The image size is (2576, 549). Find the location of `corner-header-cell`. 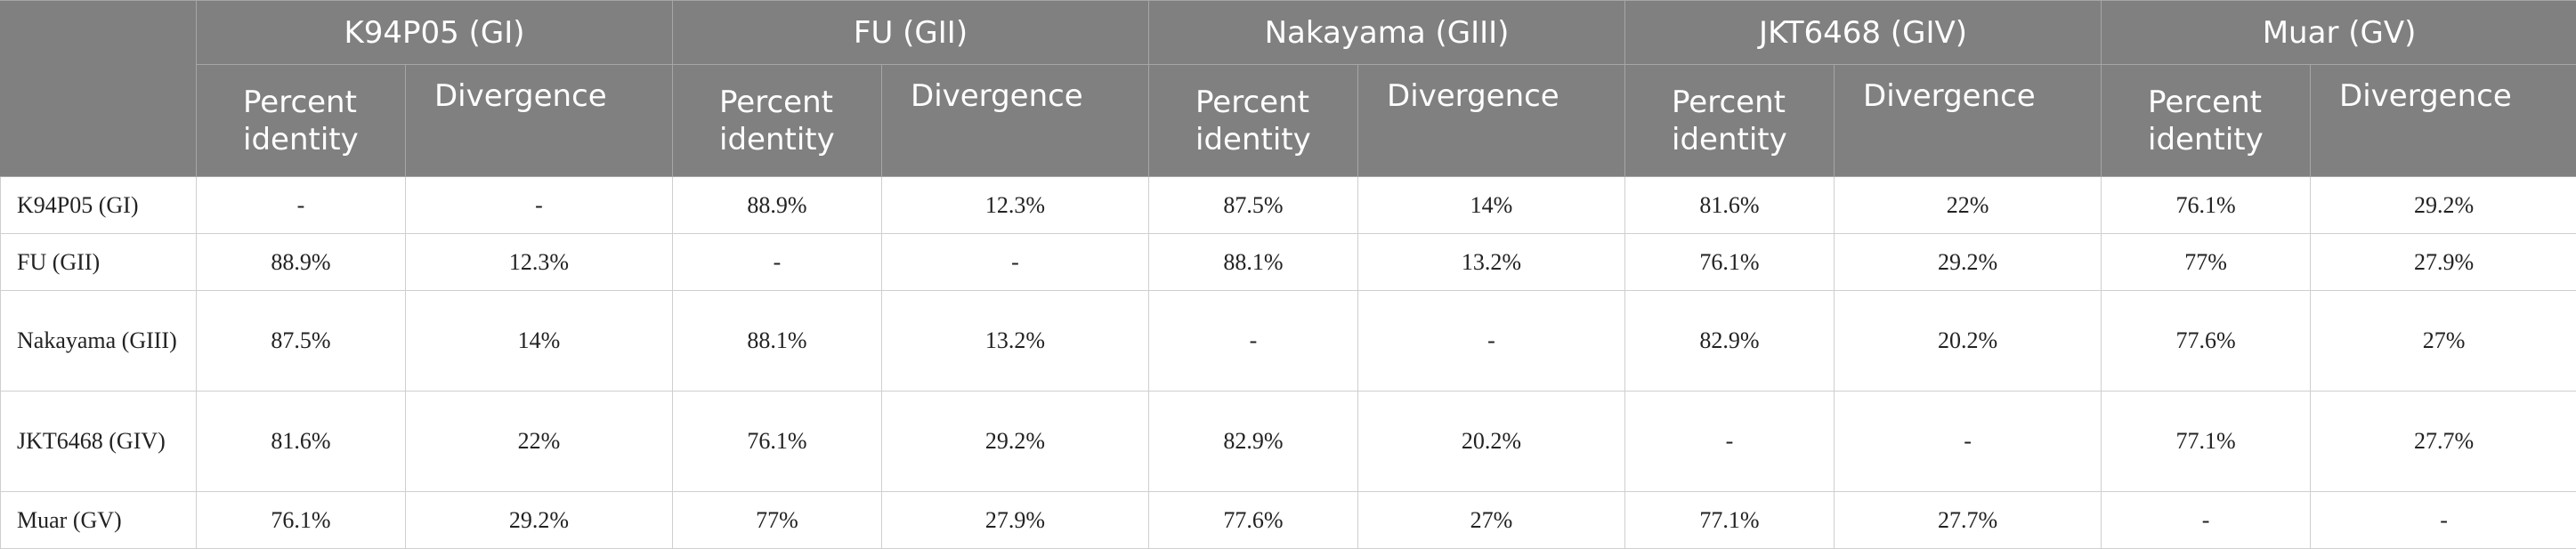

corner-header-cell is located at coordinates (99, 89).